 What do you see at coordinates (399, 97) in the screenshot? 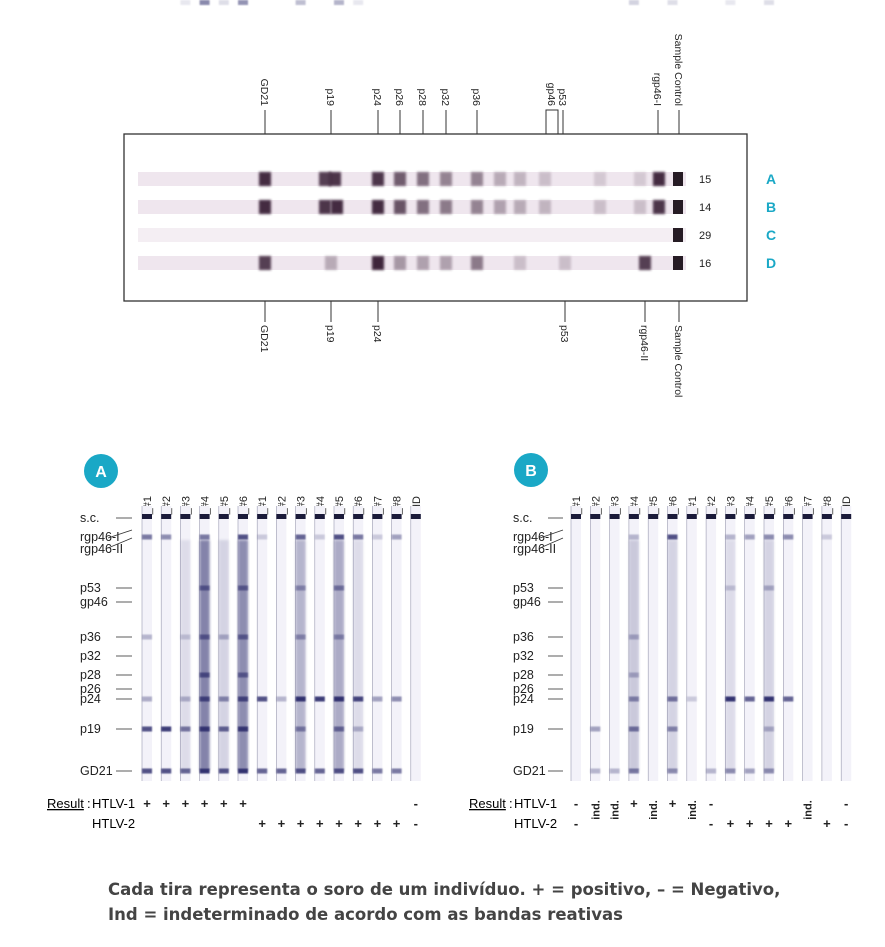
I see `upper-band-label: p26` at bounding box center [399, 97].